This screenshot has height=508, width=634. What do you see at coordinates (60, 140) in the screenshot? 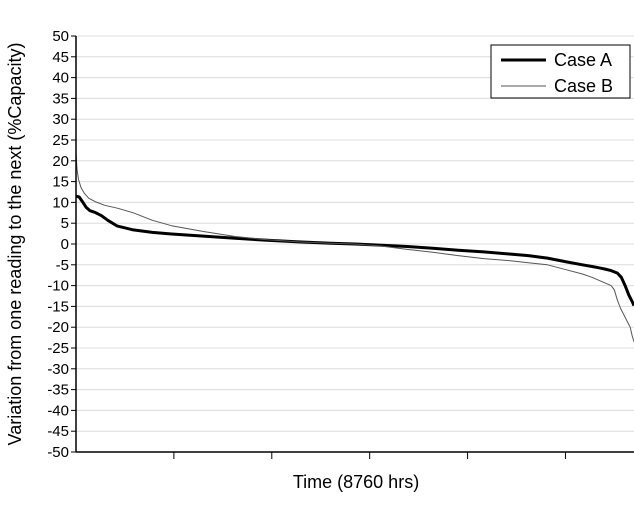
I see `y-tick-label: 25` at bounding box center [60, 140].